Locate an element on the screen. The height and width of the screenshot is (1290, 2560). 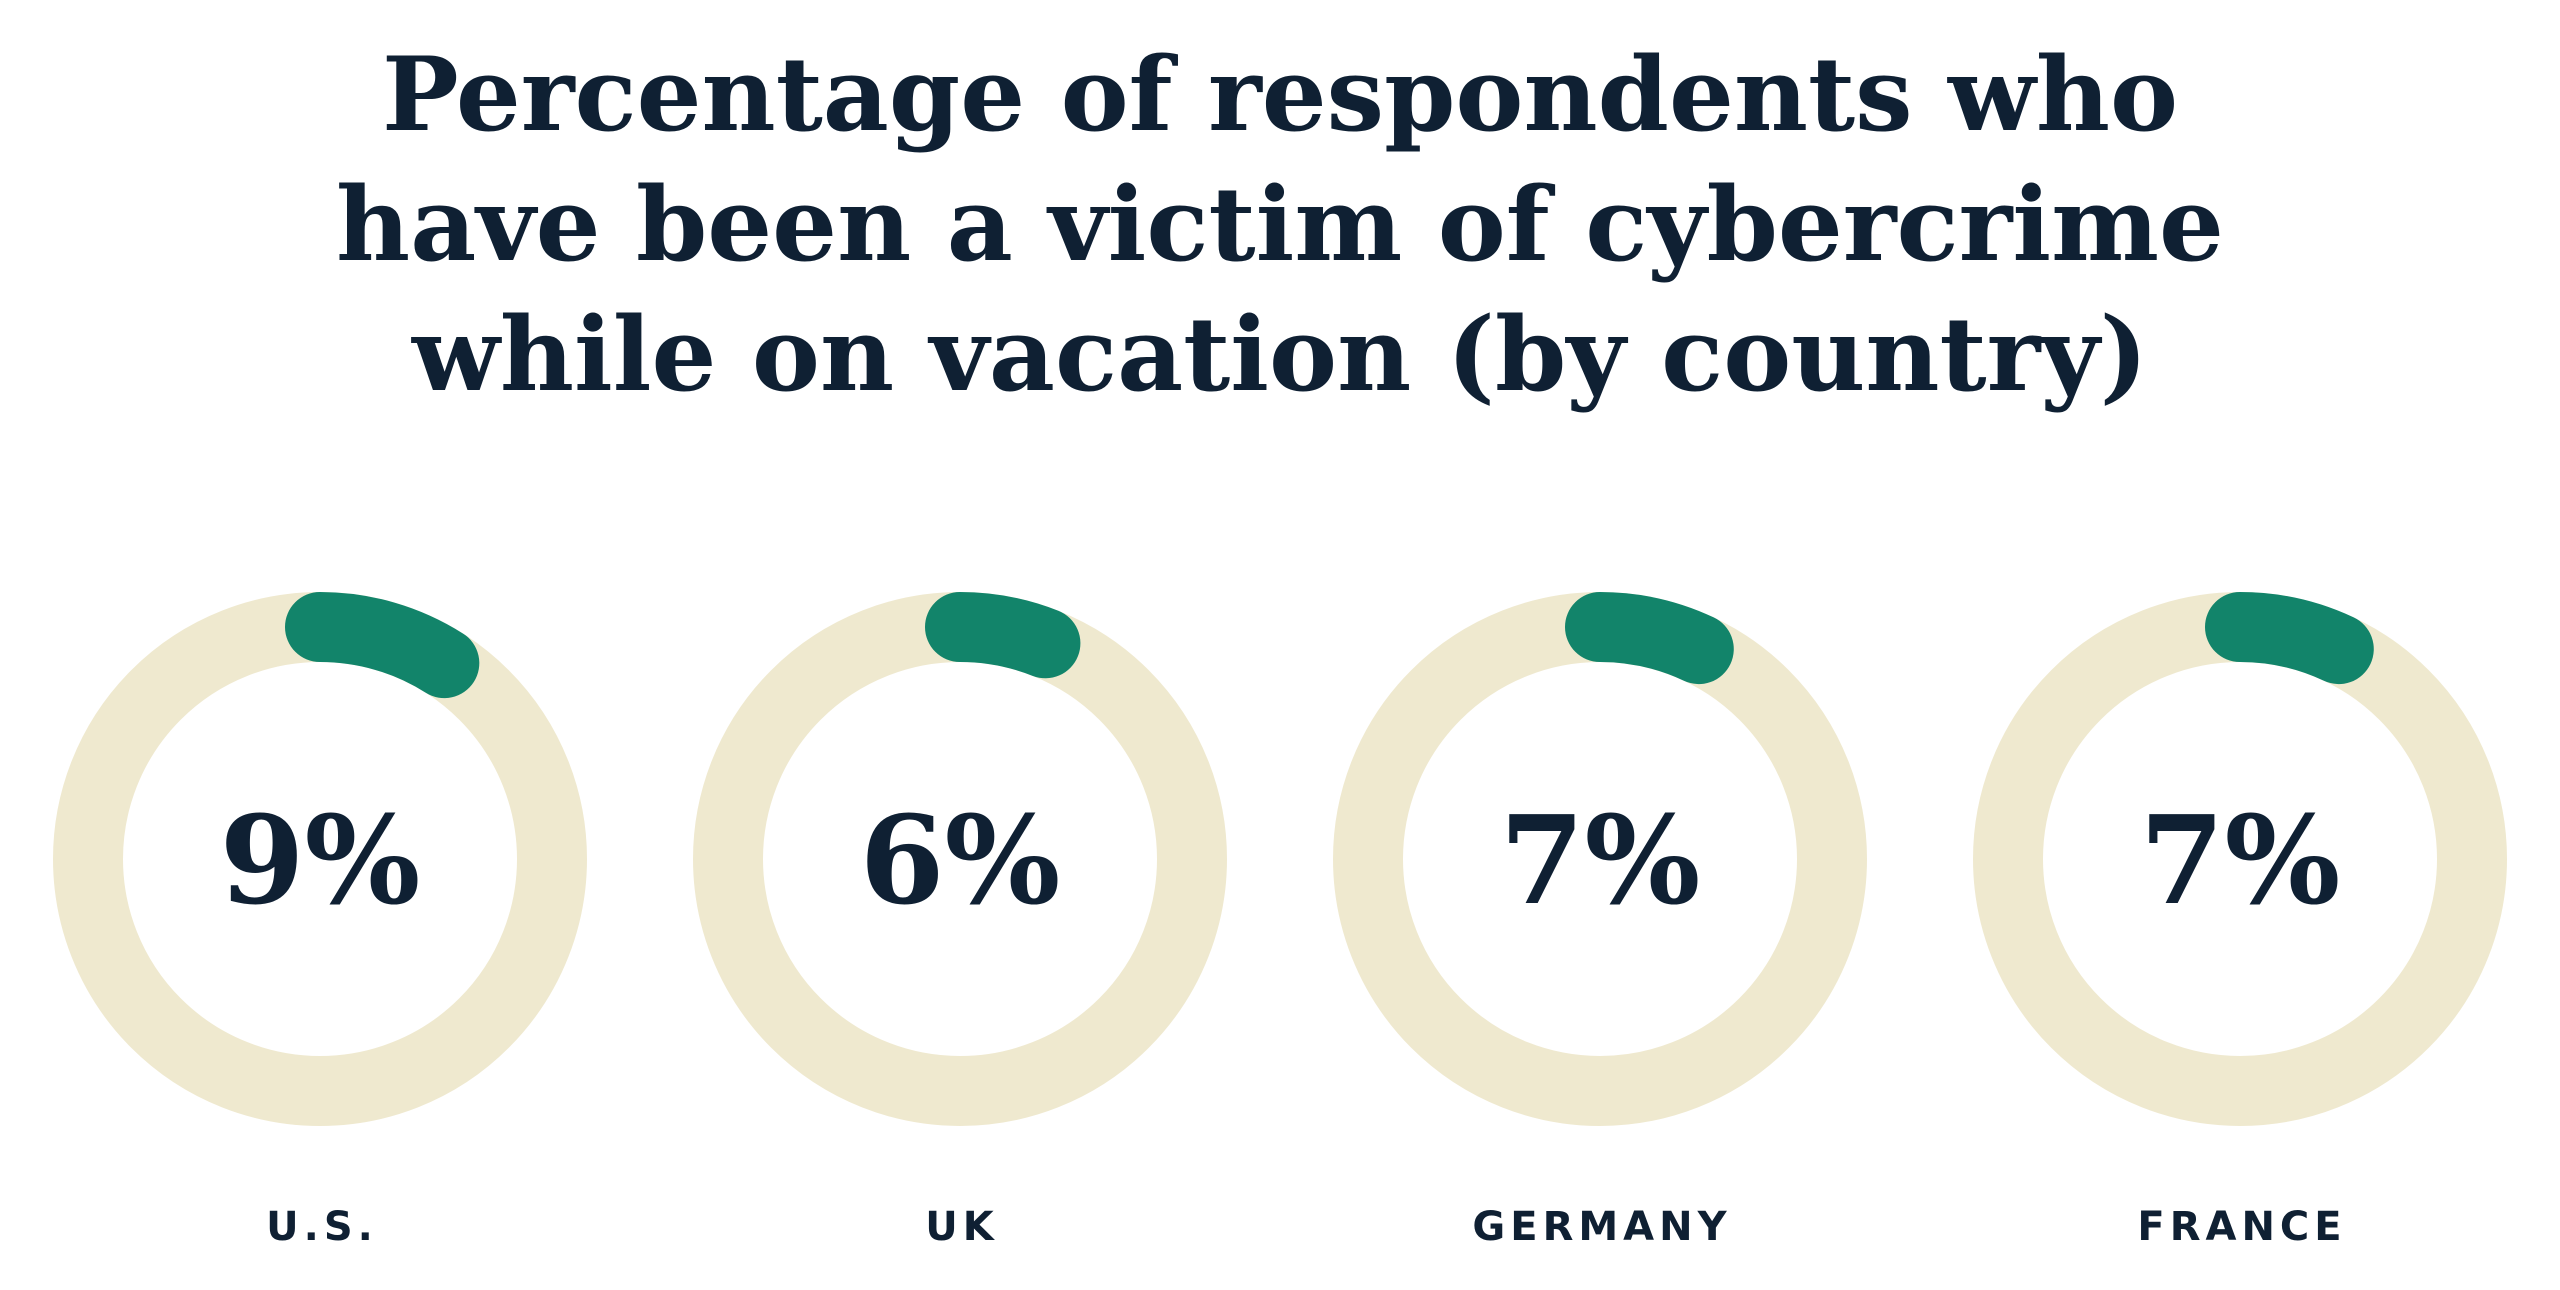
country-label-germany: GERMANY is located at coordinates (1601, 1227).